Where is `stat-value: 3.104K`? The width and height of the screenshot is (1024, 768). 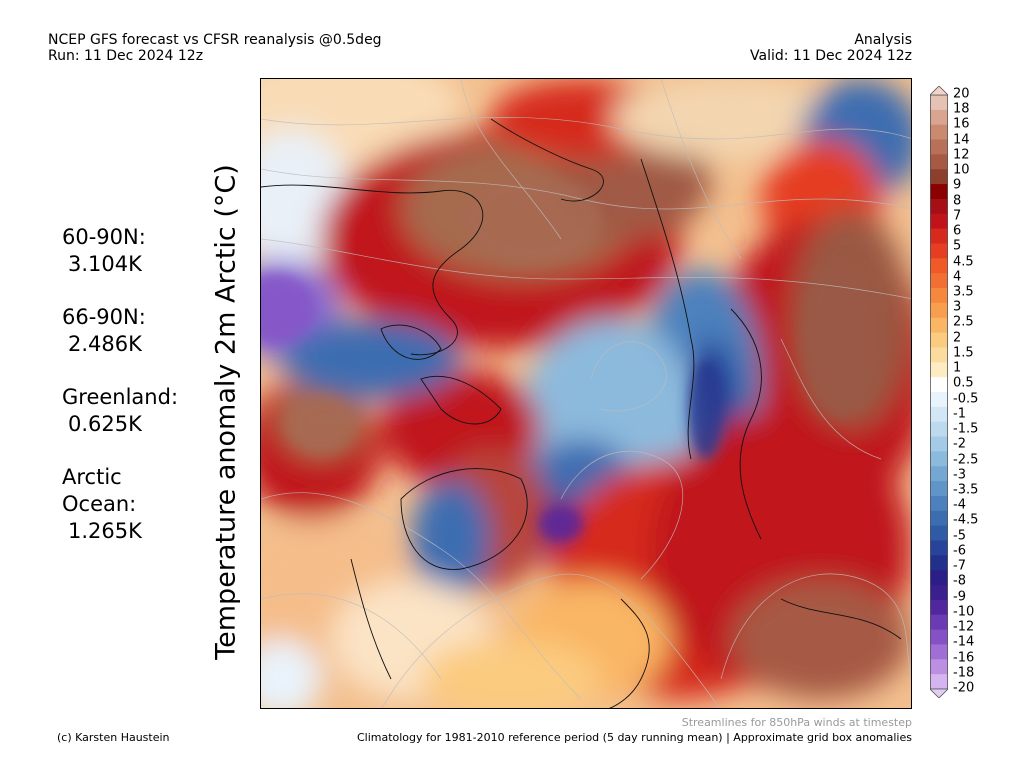
stat-value: 3.104K is located at coordinates (105, 264).